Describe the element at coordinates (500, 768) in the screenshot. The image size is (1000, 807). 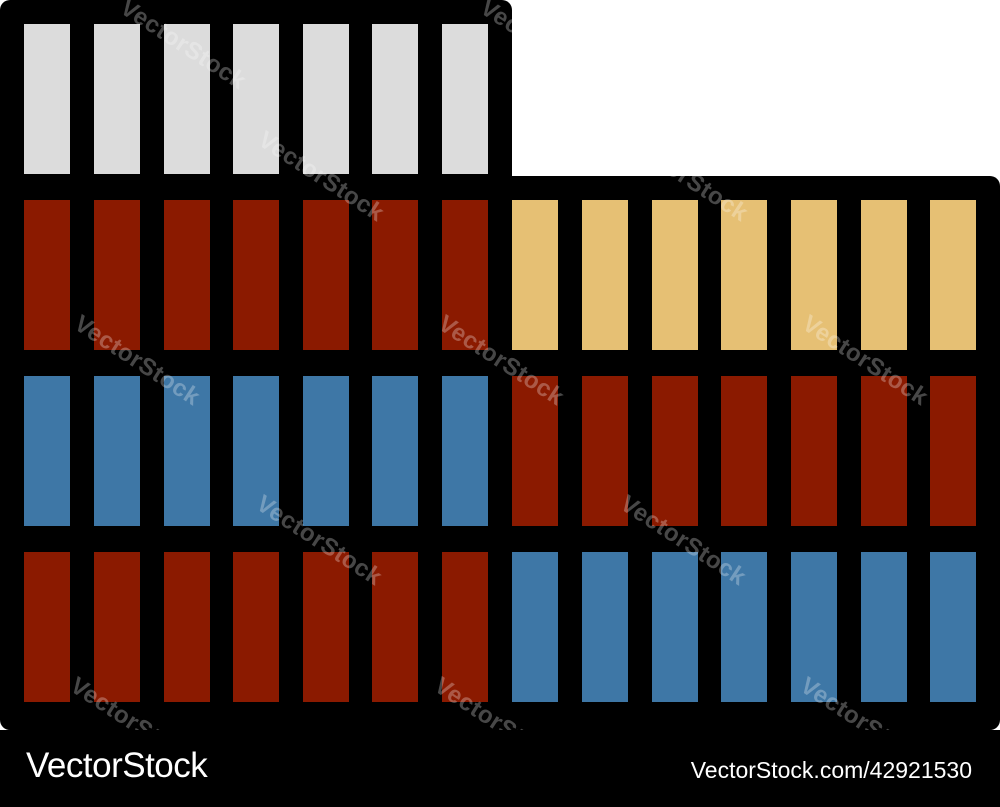
I see `footer-bar: VectorStock VectorStock.com/42921530` at that location.